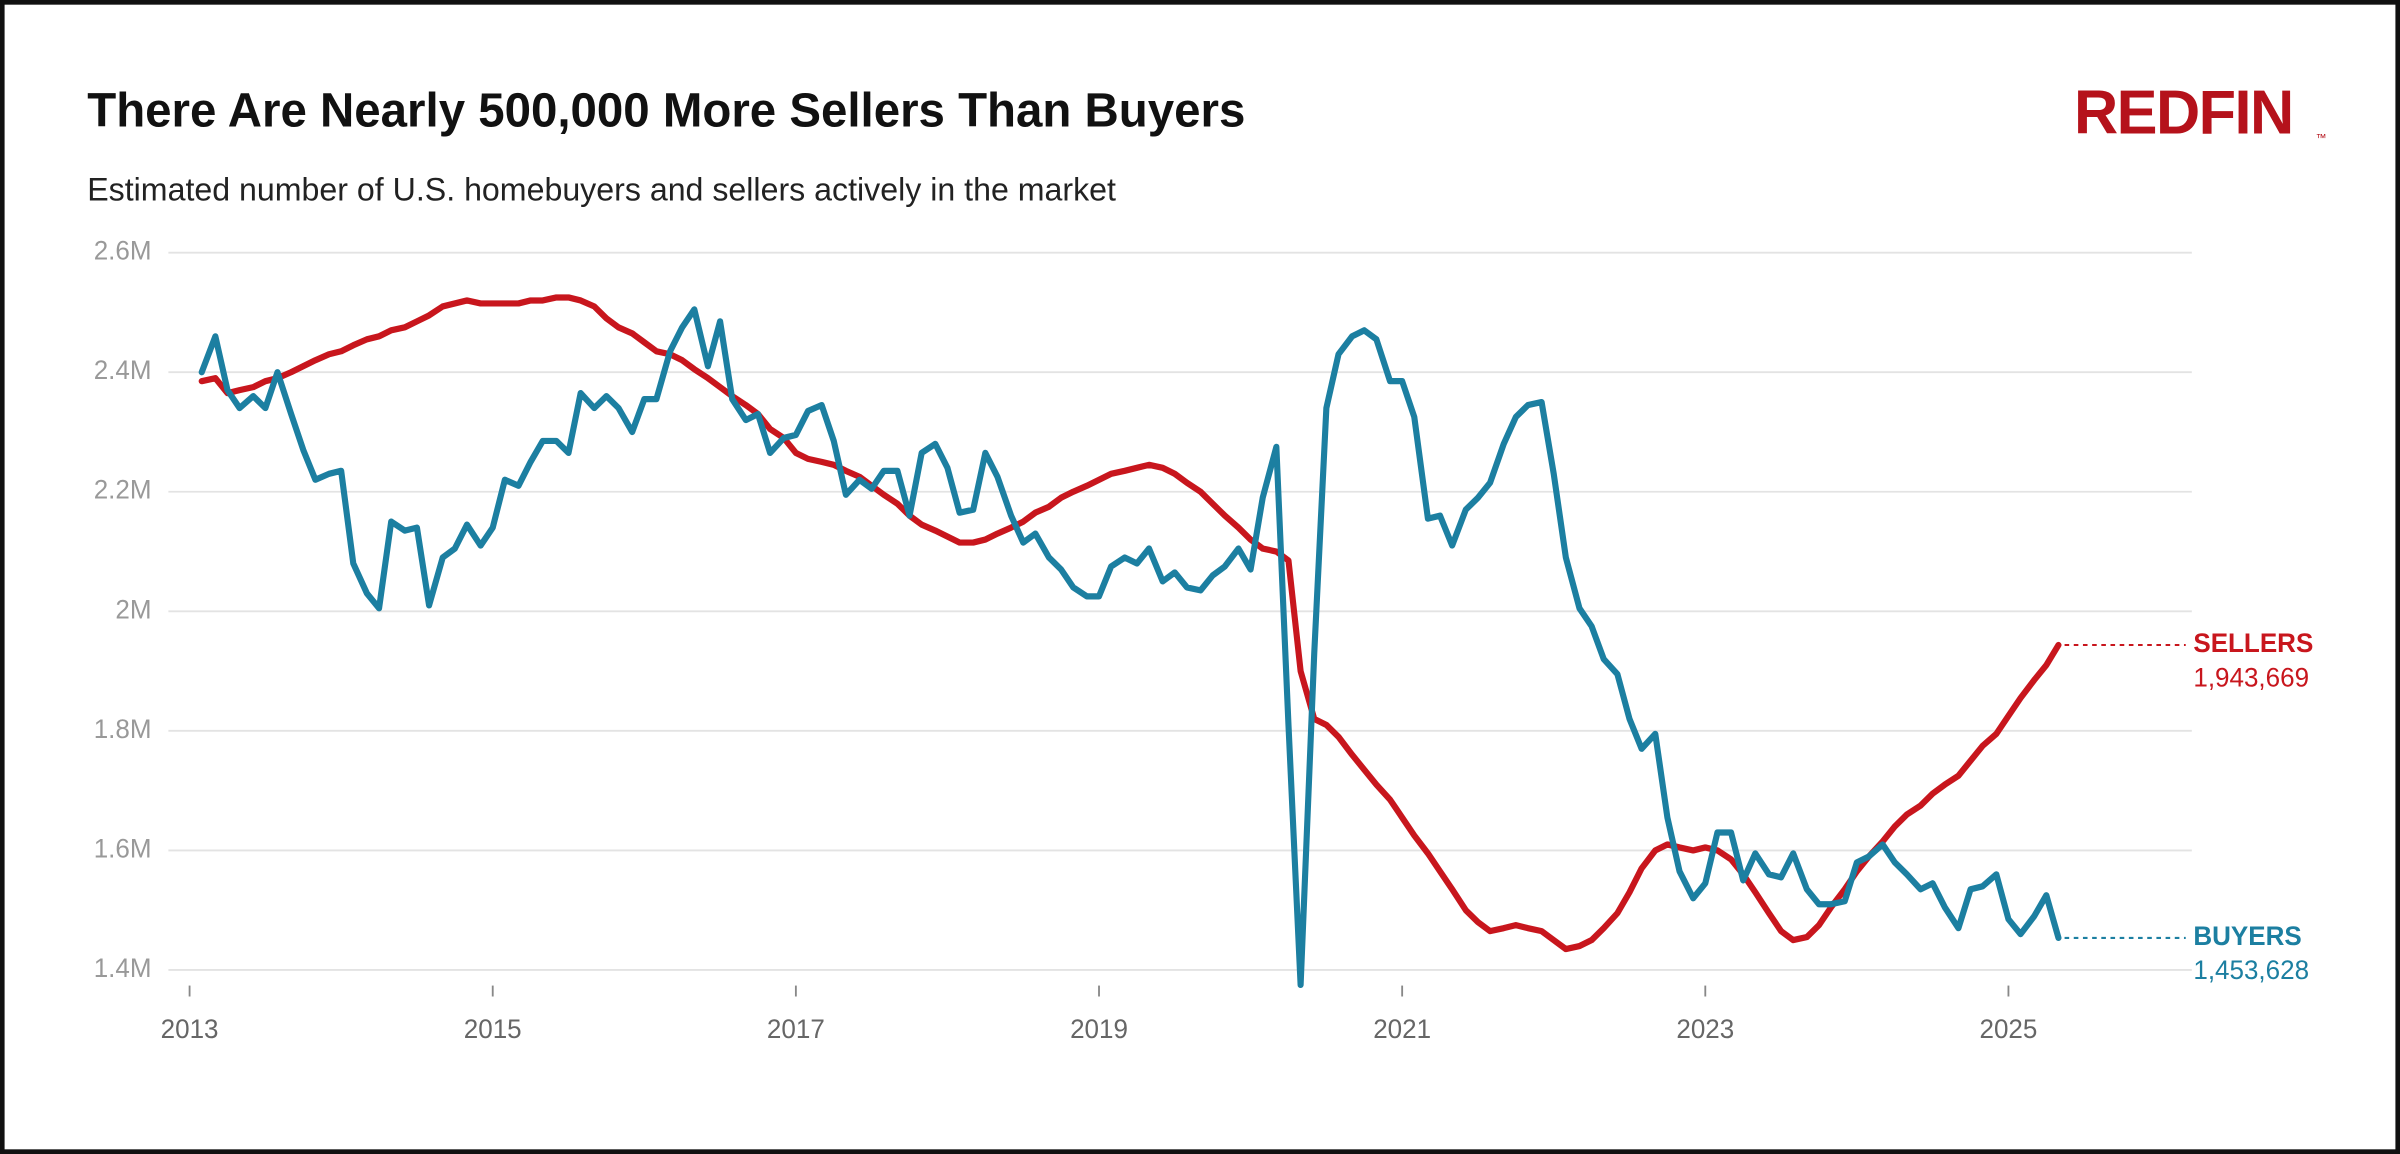 The height and width of the screenshot is (1154, 2400). What do you see at coordinates (123, 490) in the screenshot?
I see `y-tick-label: 2.2M` at bounding box center [123, 490].